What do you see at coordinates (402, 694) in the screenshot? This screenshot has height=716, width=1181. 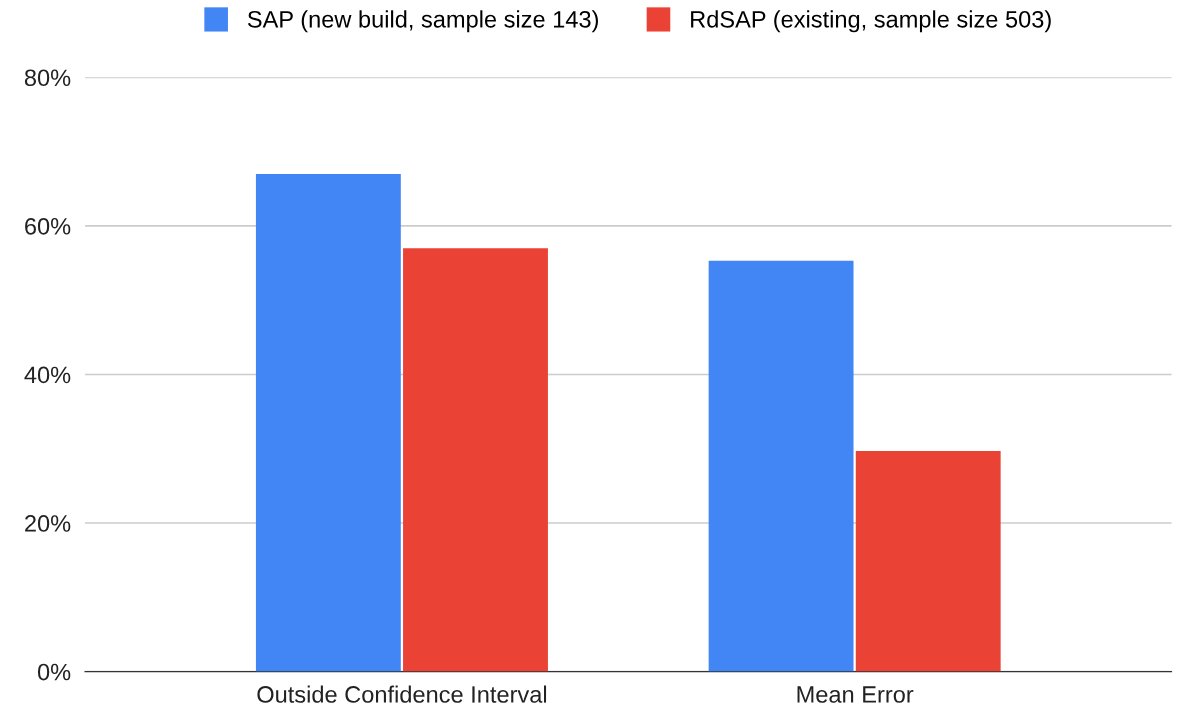 I see `x-tick-label: Outside Confidence Interval` at bounding box center [402, 694].